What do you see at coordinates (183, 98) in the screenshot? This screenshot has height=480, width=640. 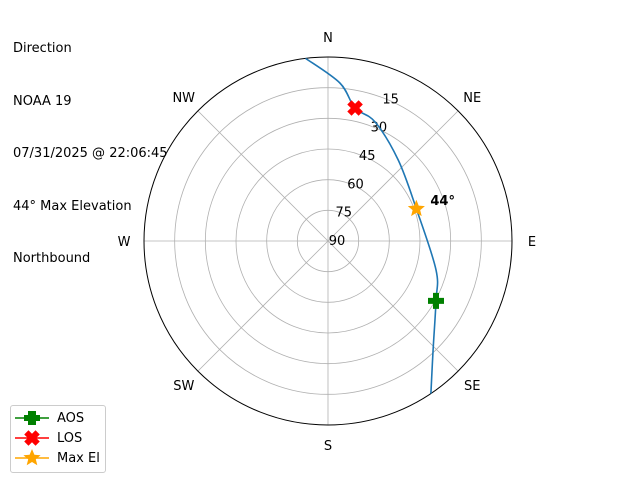 I see `angular-tick-label: NW` at bounding box center [183, 98].